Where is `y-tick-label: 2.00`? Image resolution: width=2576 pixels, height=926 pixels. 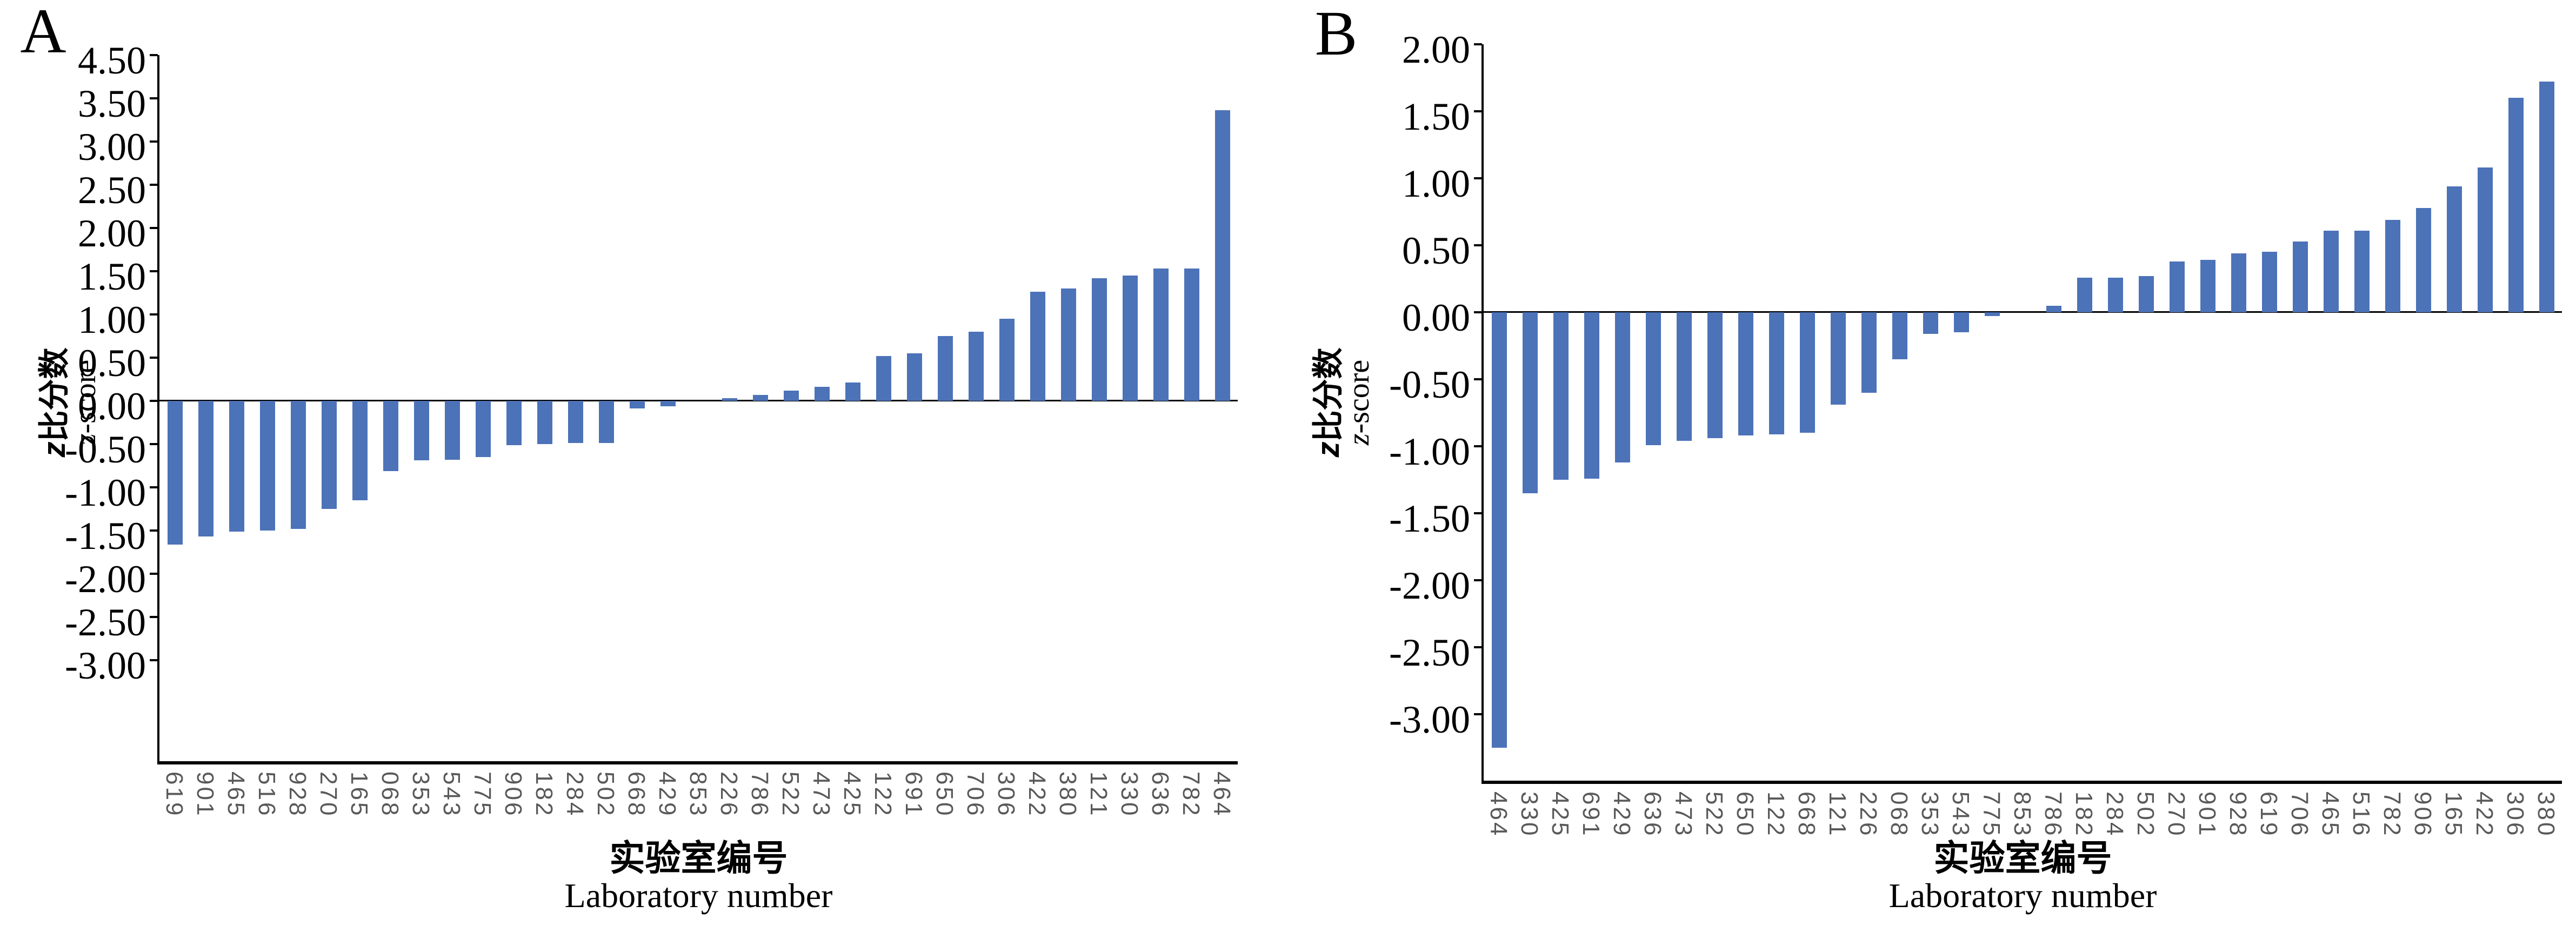
y-tick-label: 2.00 is located at coordinates (1436, 49).